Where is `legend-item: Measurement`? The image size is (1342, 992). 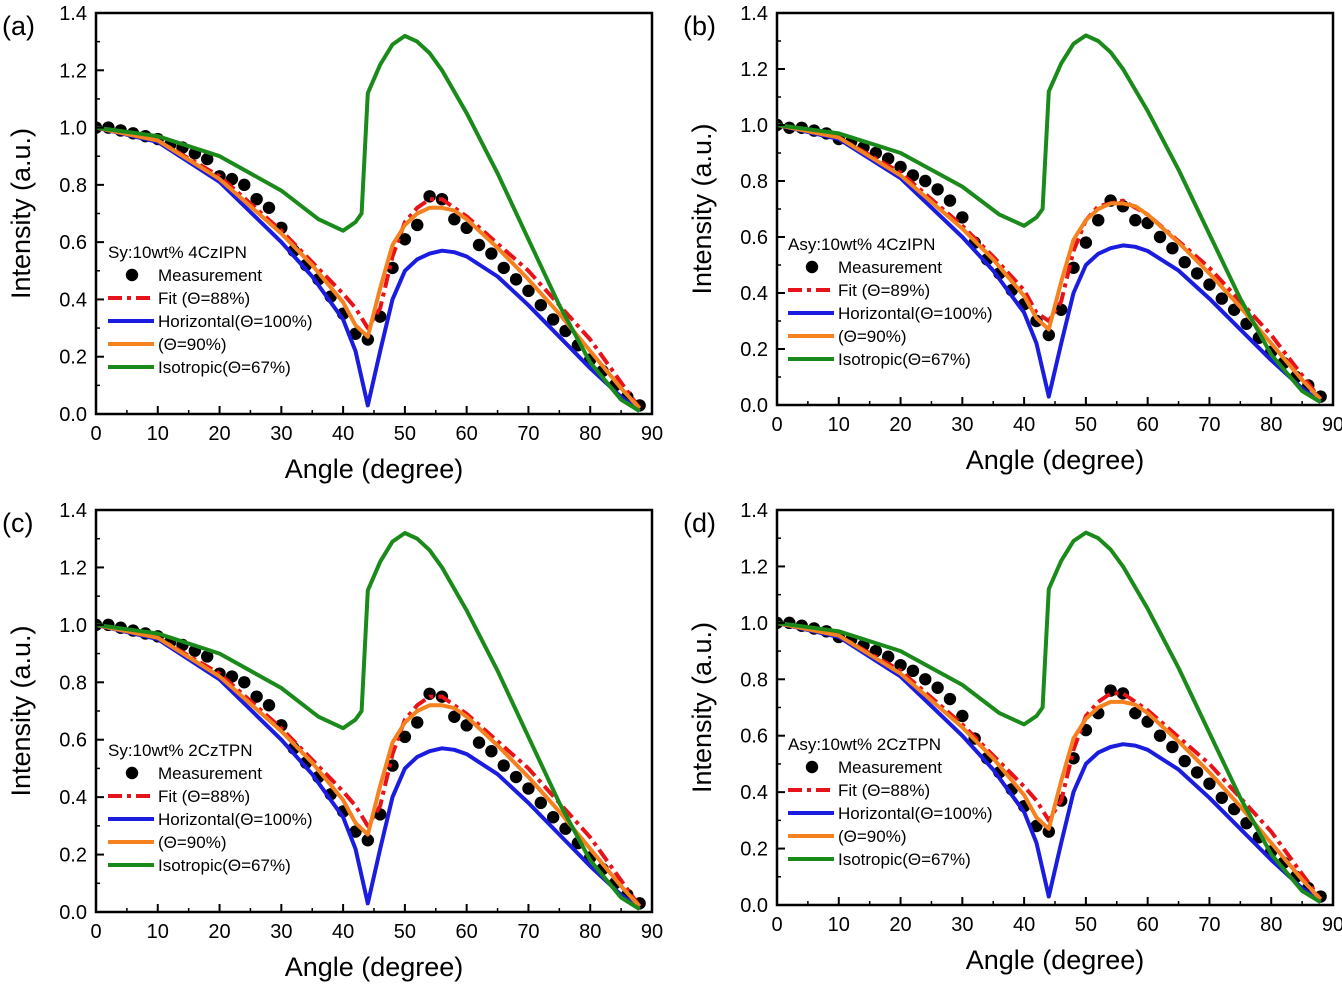 legend-item: Measurement is located at coordinates (873, 767).